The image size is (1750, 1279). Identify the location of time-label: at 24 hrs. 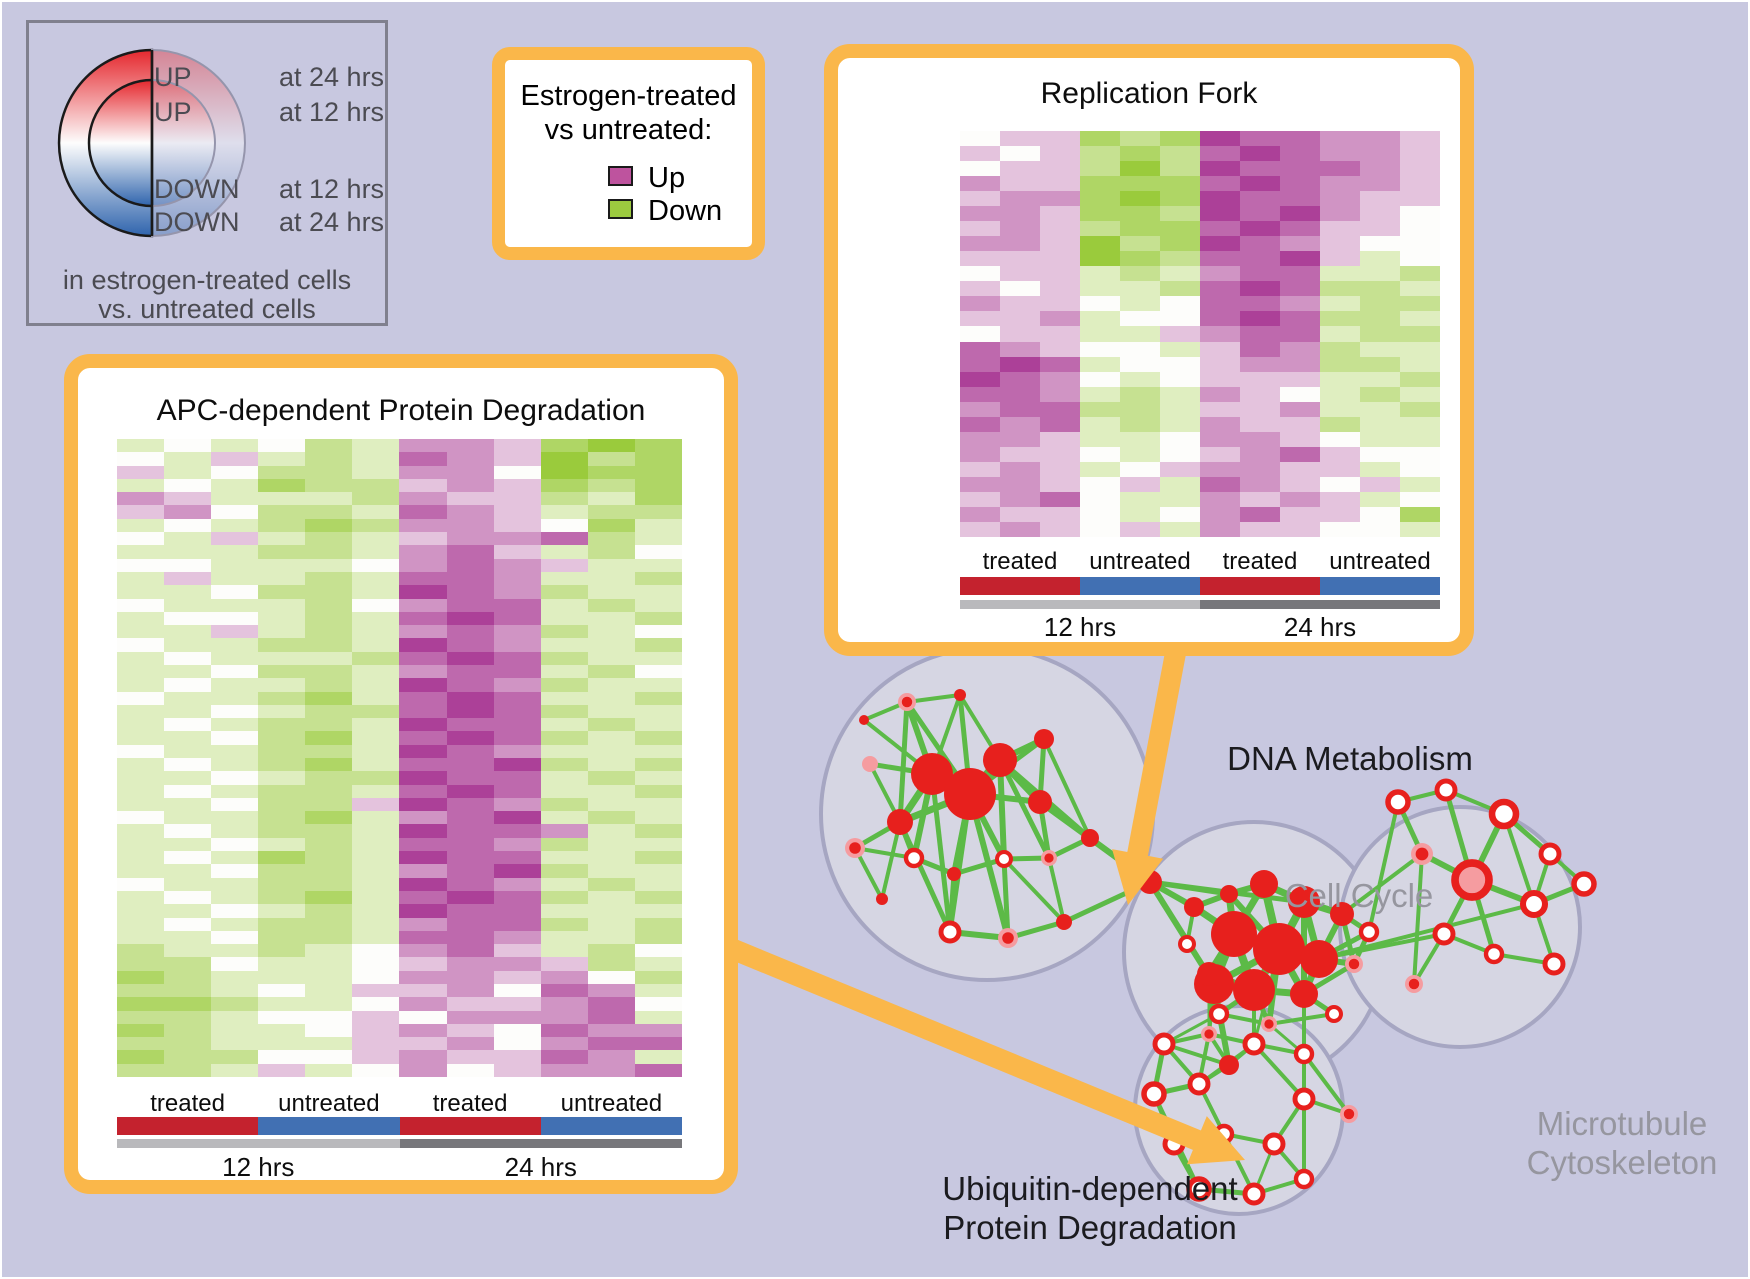
(332, 222).